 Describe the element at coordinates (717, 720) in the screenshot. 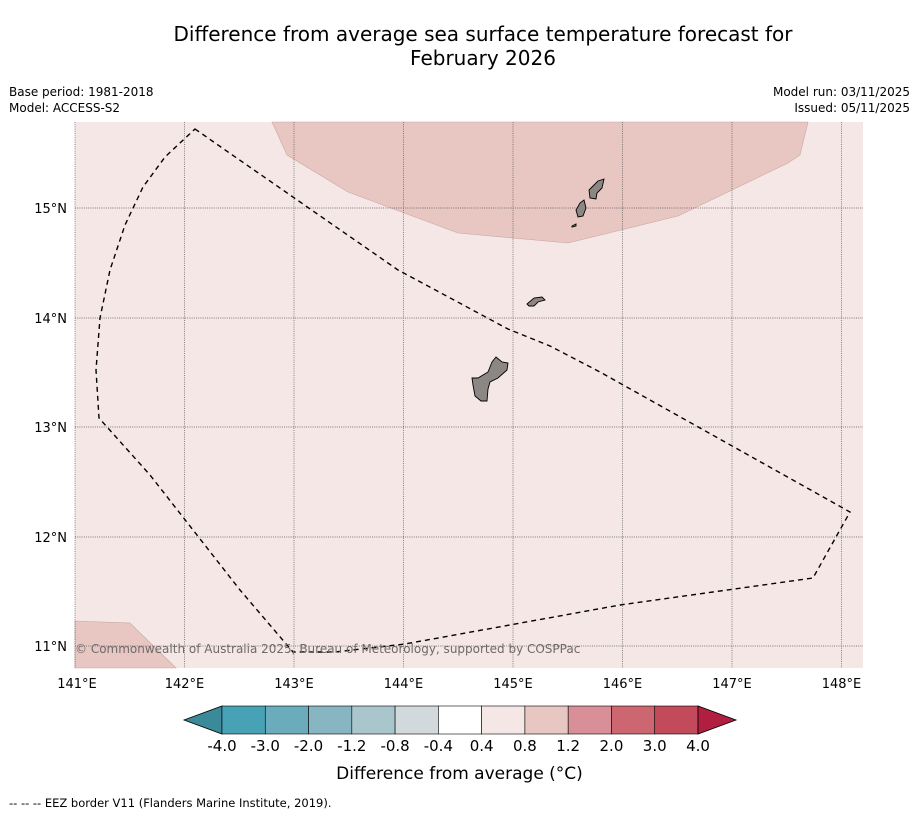

I see `colorbar-over-arrow` at that location.